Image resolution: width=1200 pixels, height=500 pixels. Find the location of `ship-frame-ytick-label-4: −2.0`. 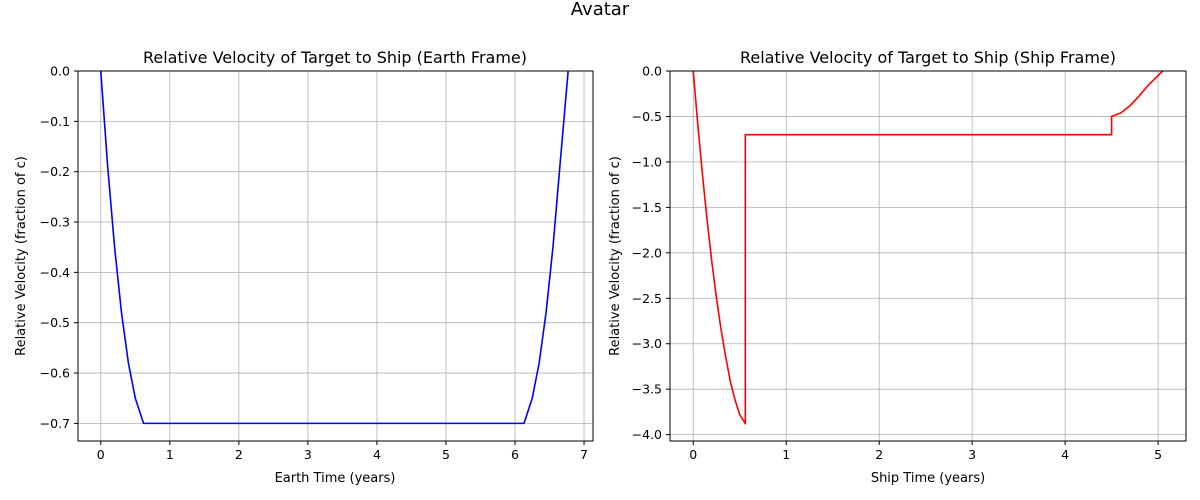

ship-frame-ytick-label-4: −2.0 is located at coordinates (647, 252).